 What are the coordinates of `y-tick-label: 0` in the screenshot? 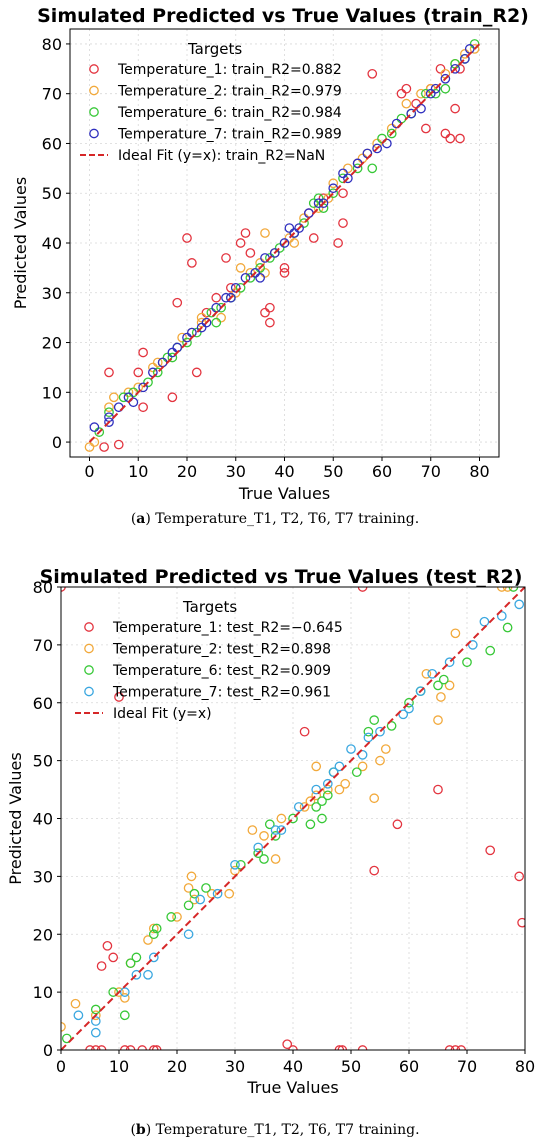 It's located at (57, 442).